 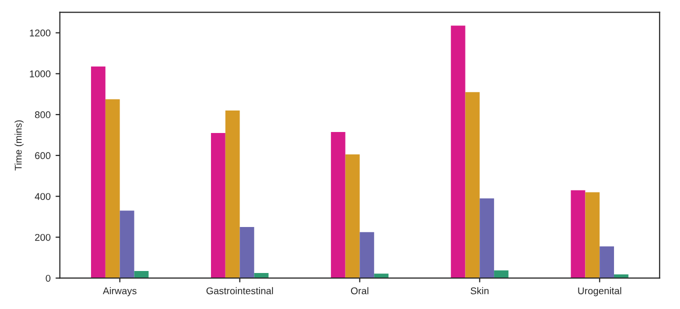 I want to click on x-tick-label: Skin, so click(x=479, y=290).